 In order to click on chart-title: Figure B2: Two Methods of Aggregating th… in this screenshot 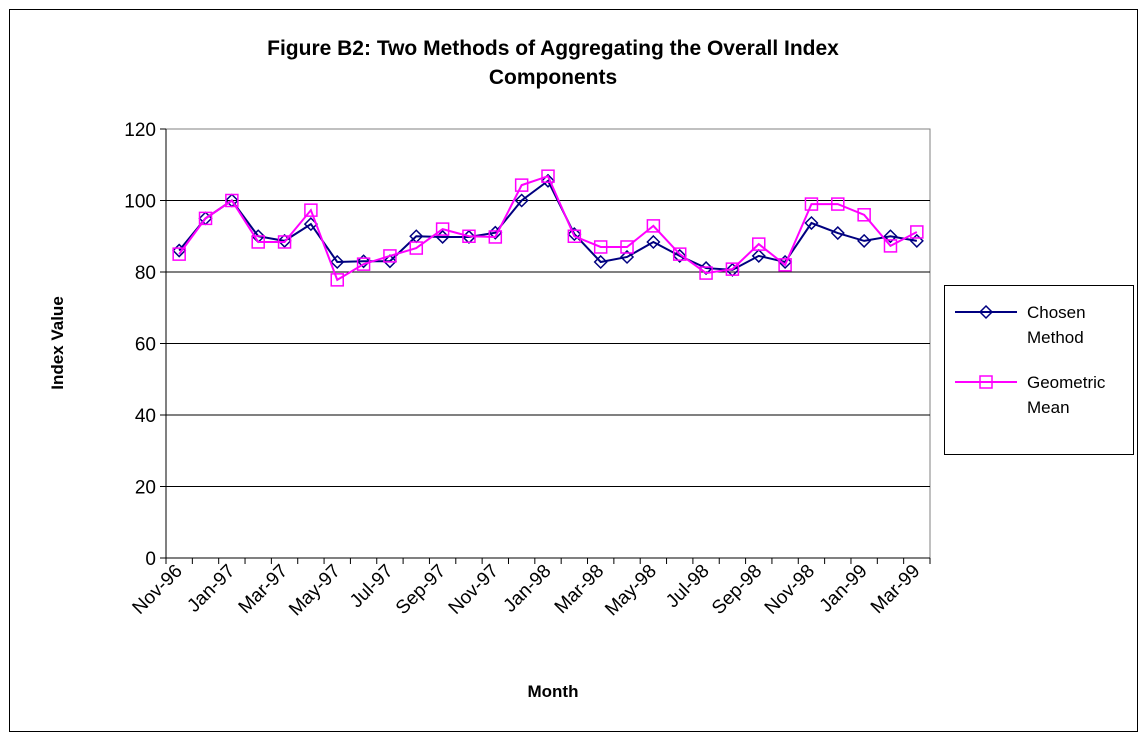, I will do `click(553, 63)`.